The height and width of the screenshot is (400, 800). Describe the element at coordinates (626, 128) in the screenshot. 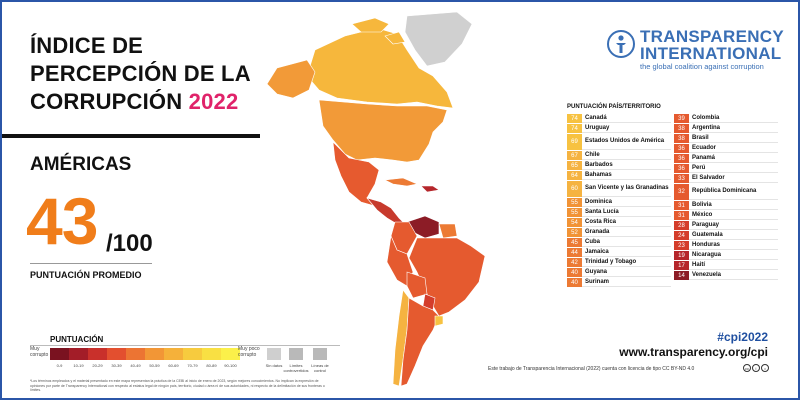

I see `country-cell: Uruguay` at that location.